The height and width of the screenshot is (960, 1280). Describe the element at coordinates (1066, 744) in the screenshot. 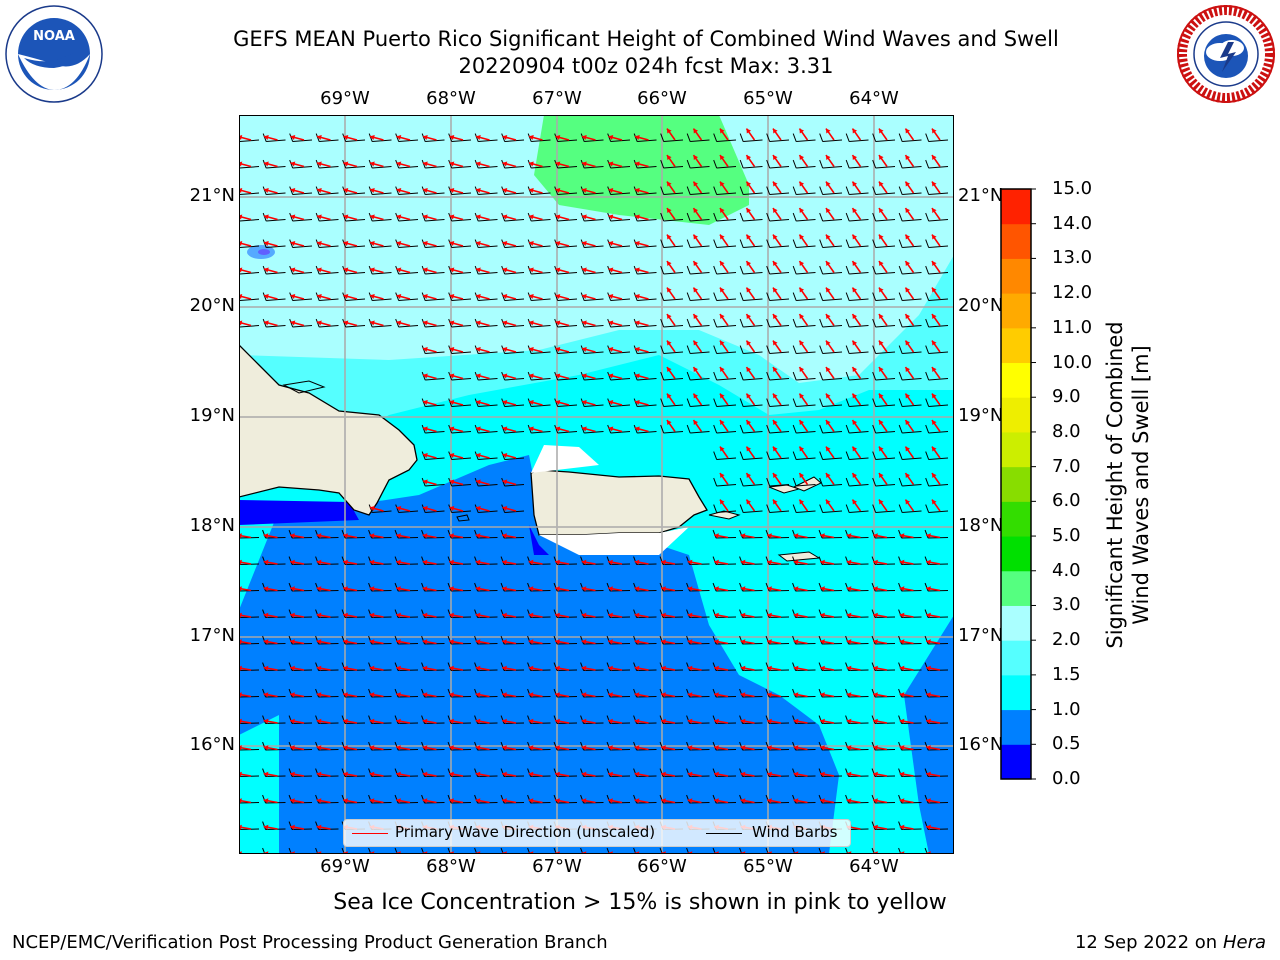

I see `colorbar-tick-label: 0.5` at that location.